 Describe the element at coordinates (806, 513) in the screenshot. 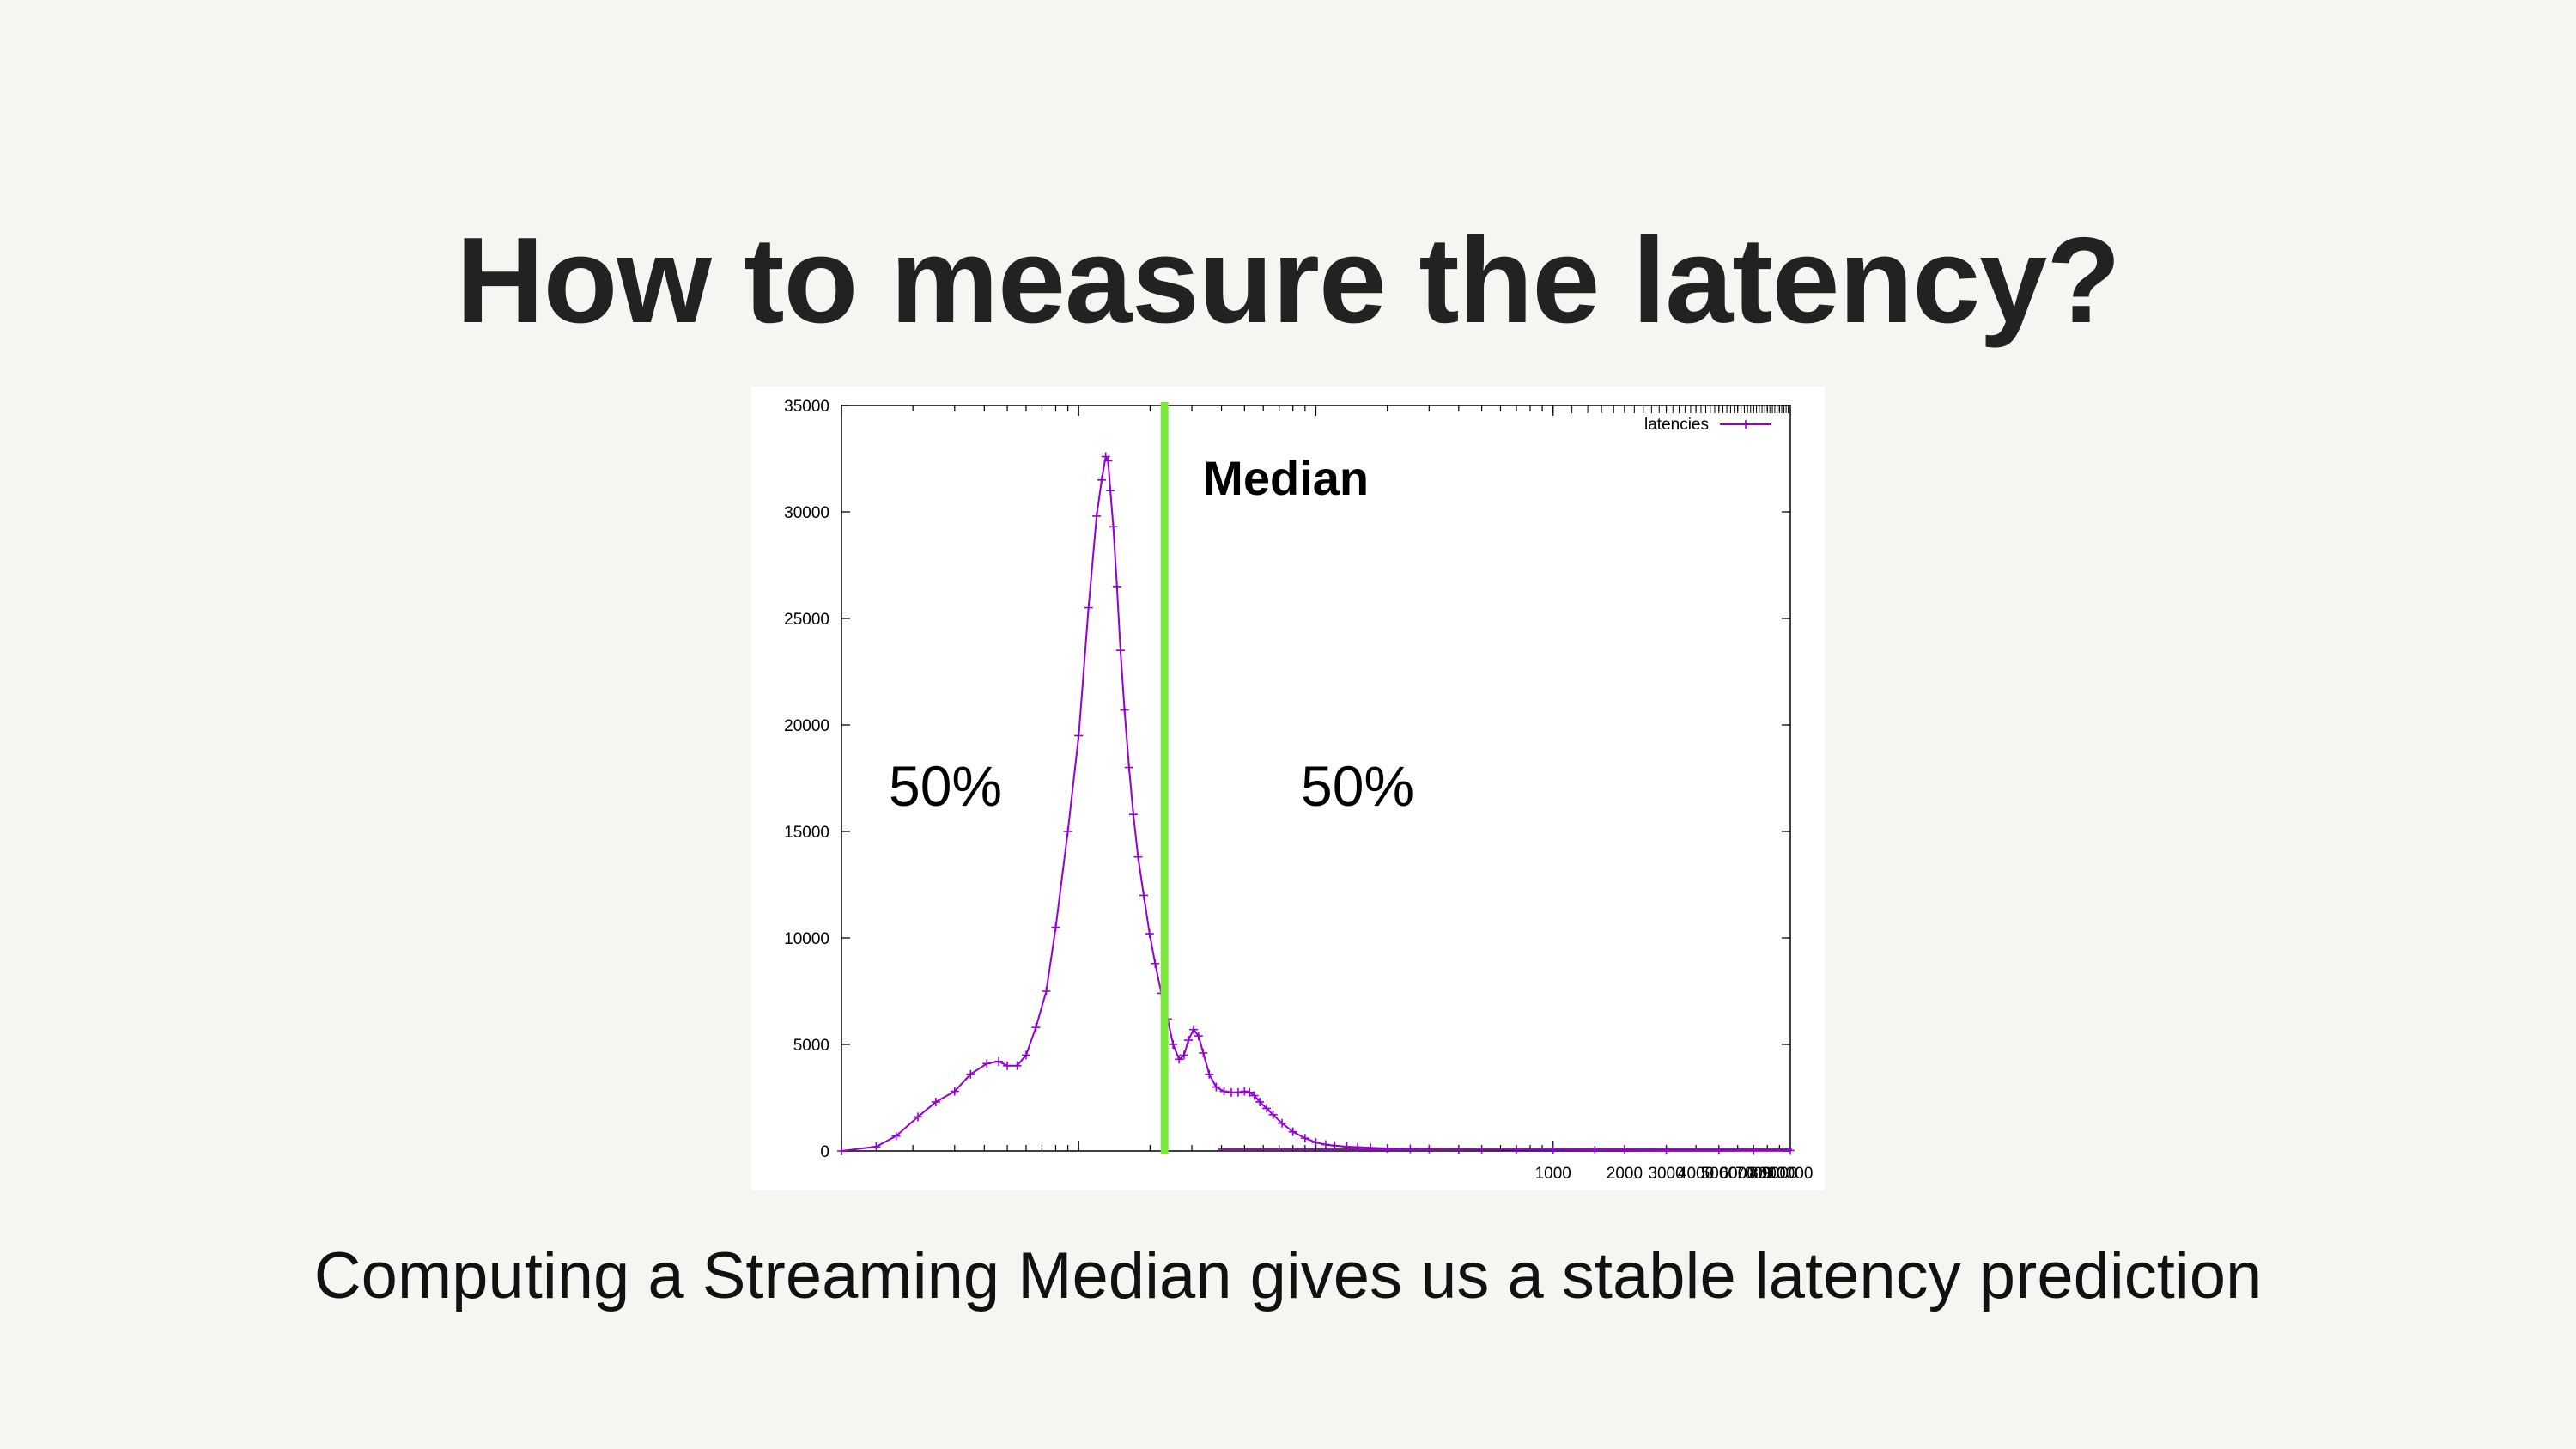

I see `y-tick-label: 30000` at that location.